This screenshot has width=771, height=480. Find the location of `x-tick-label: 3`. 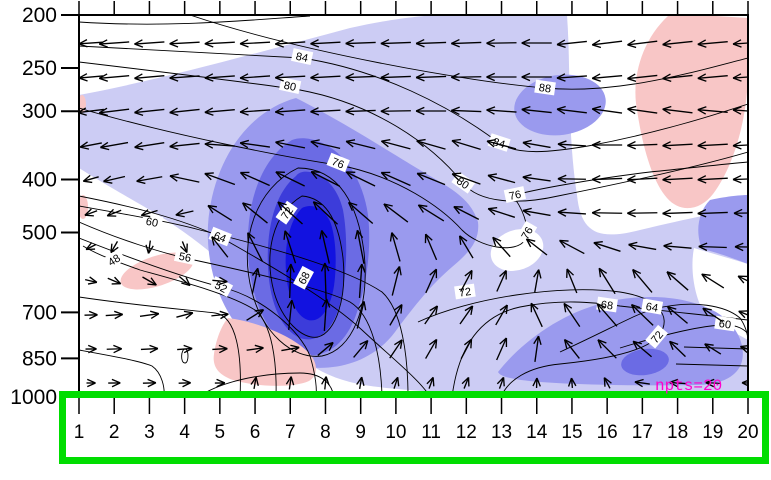

x-tick-label: 3 is located at coordinates (149, 432).